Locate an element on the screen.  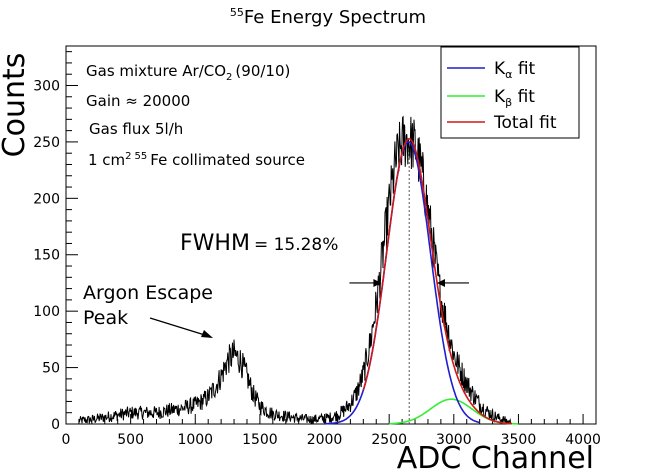
info-gas-mixture: Gas mixture Ar/CO2 (90/10) is located at coordinates (188, 72).